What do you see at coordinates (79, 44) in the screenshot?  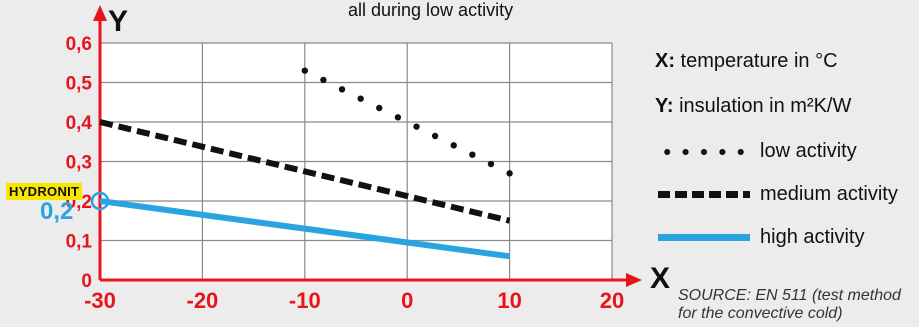 I see `y-tick-label: 0,6` at bounding box center [79, 44].